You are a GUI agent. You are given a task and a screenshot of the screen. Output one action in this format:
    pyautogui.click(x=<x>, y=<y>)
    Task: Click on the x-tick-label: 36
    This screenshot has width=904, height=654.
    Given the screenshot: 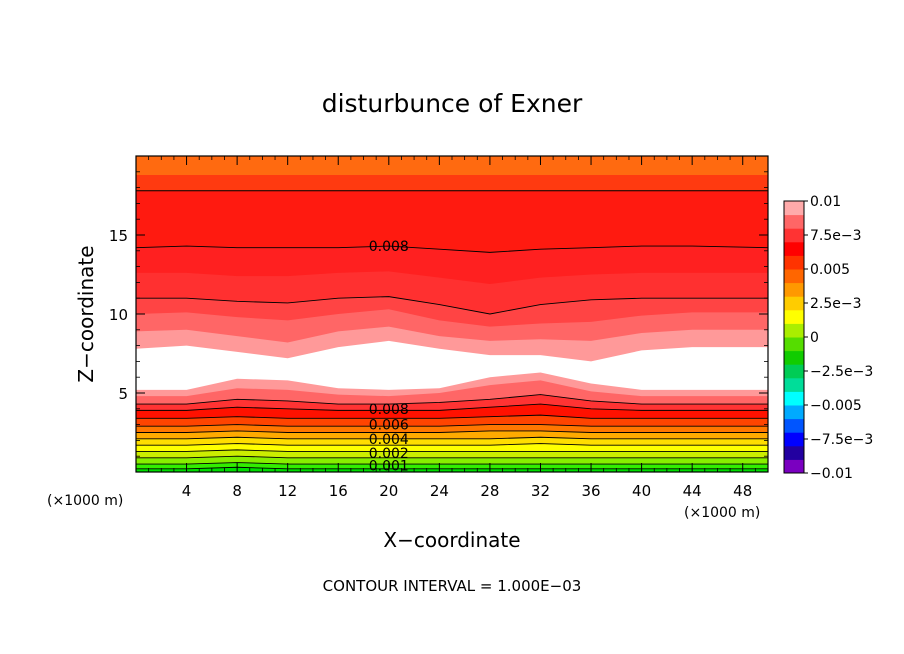 What is the action you would take?
    pyautogui.click(x=590, y=491)
    